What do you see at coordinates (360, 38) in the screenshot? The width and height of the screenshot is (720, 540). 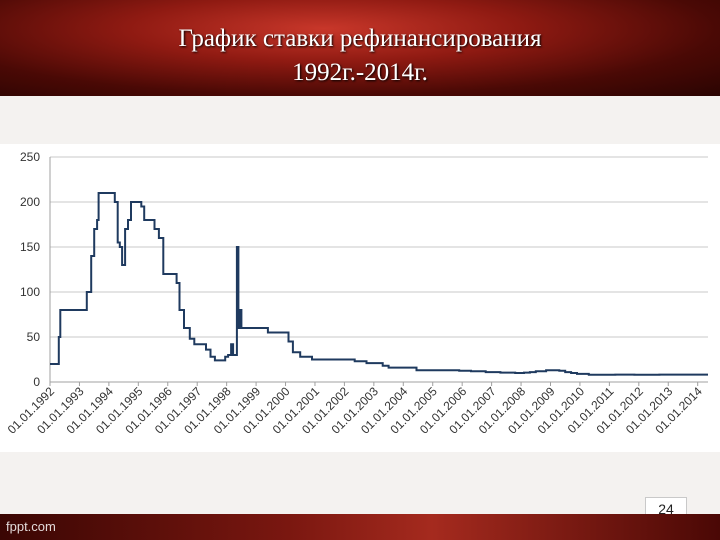 I see `title-line-1: График ставки рефинансирования` at bounding box center [360, 38].